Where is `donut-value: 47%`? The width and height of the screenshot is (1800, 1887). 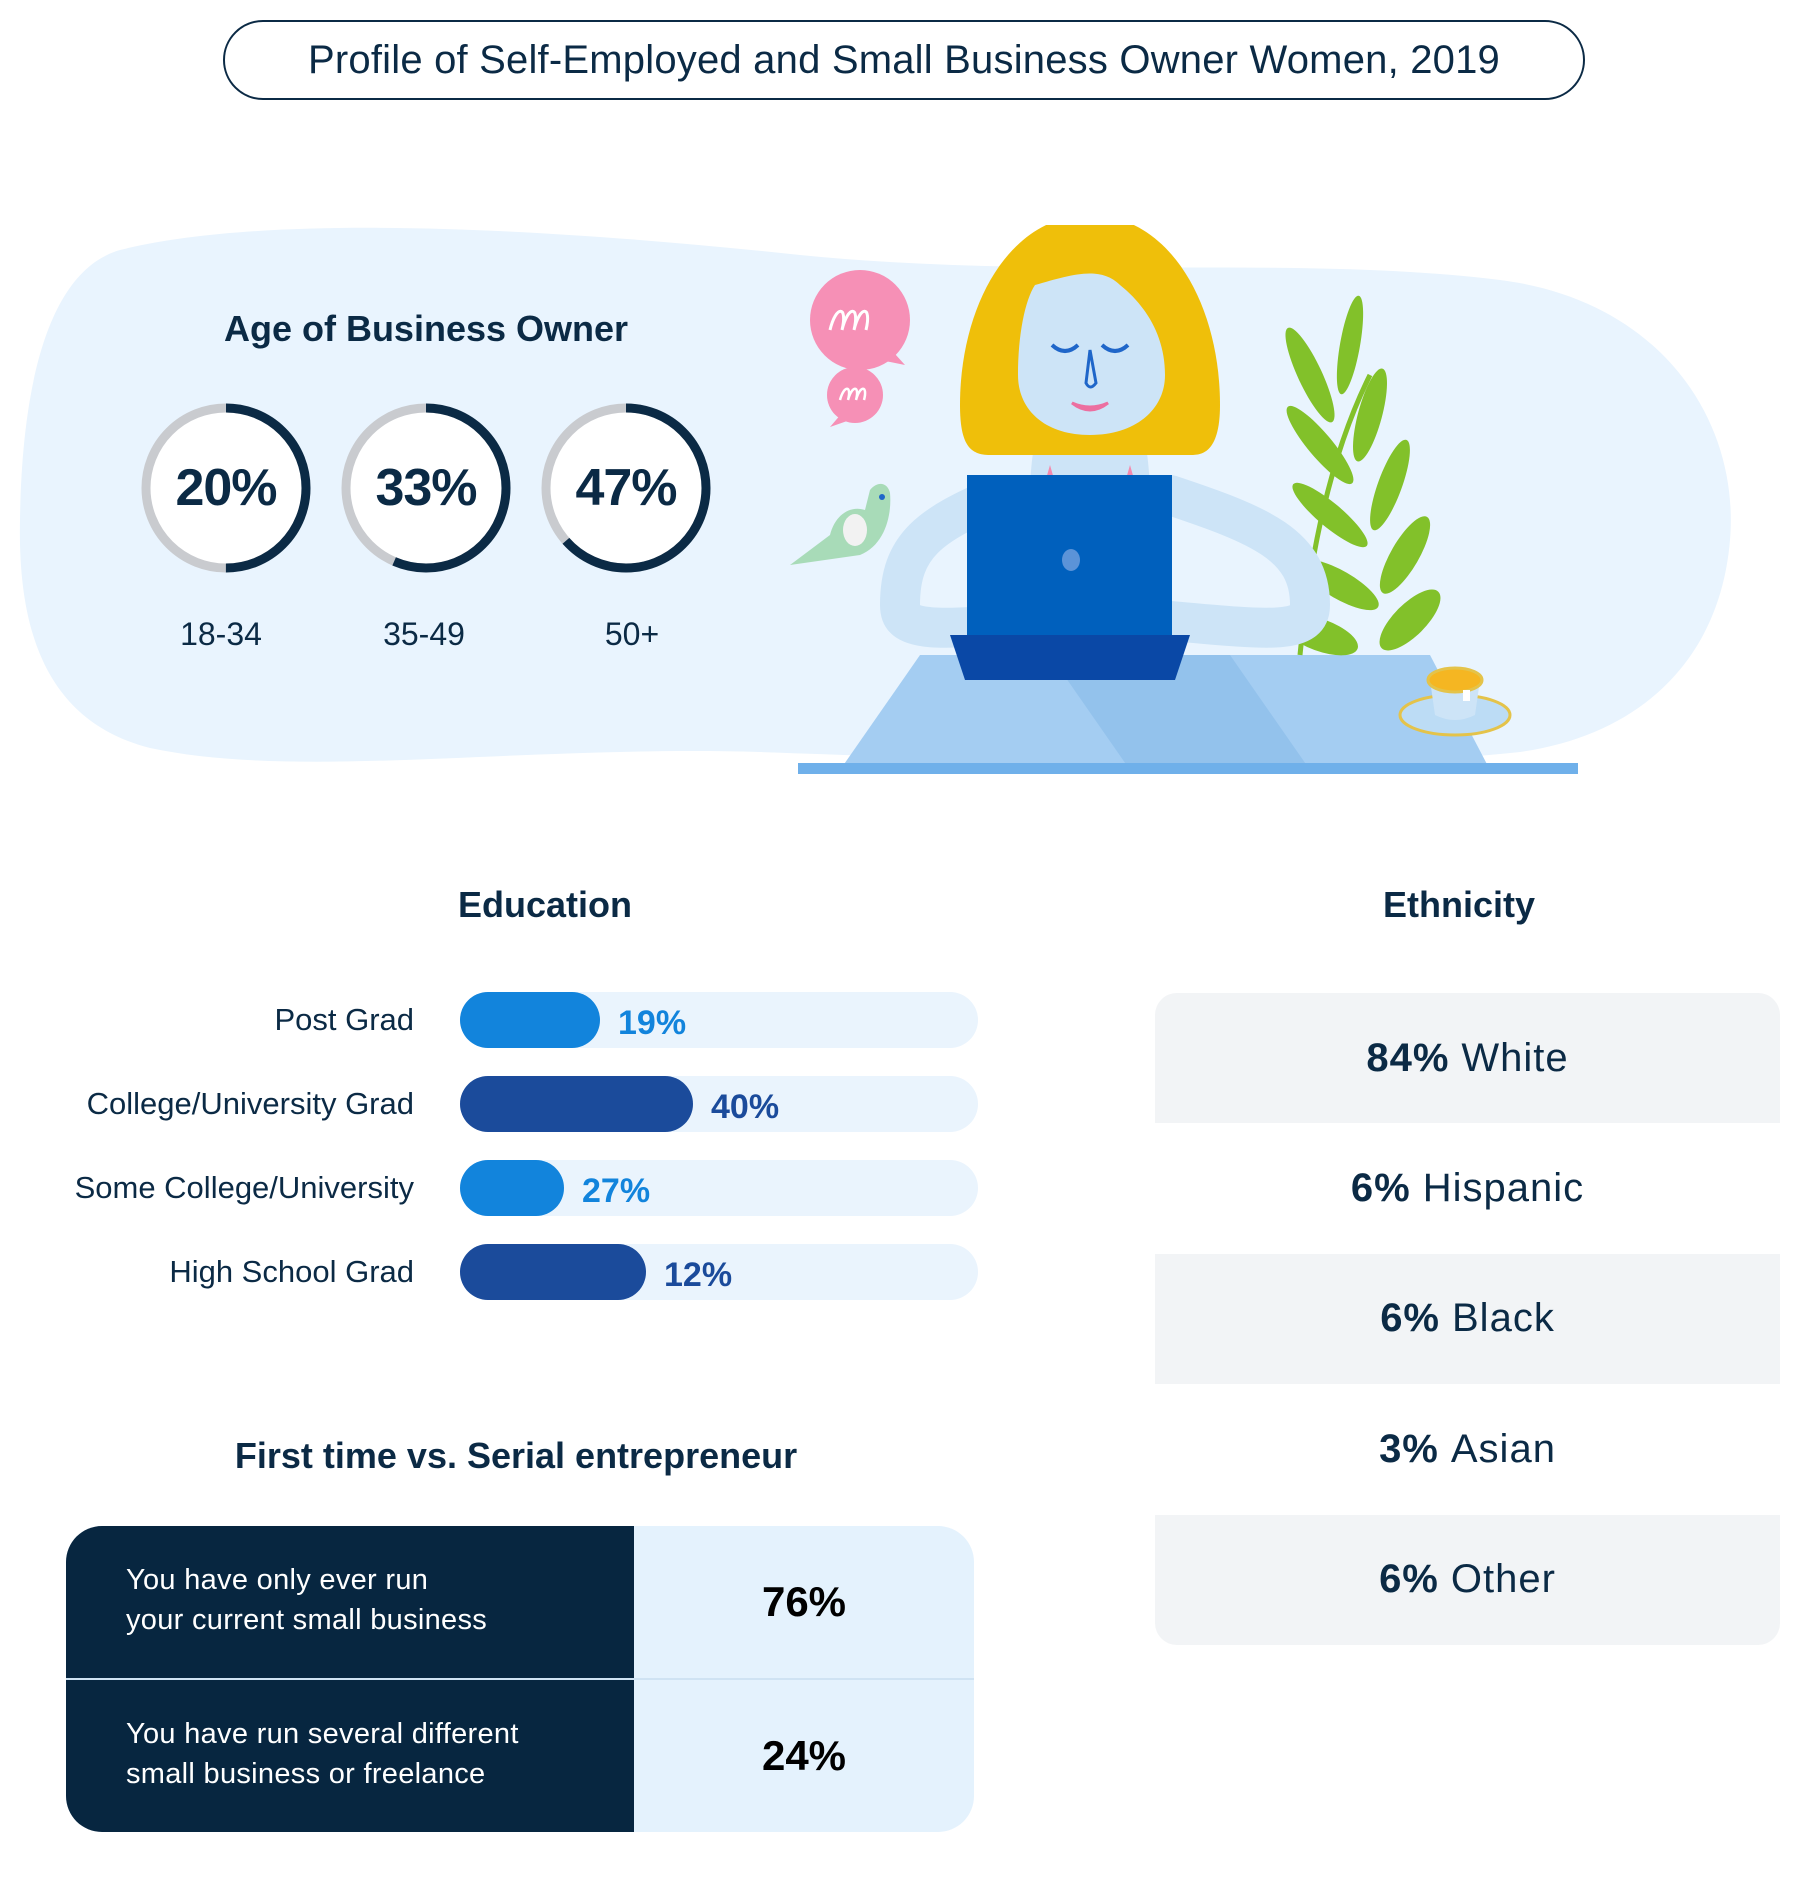 donut-value: 47% is located at coordinates (626, 488).